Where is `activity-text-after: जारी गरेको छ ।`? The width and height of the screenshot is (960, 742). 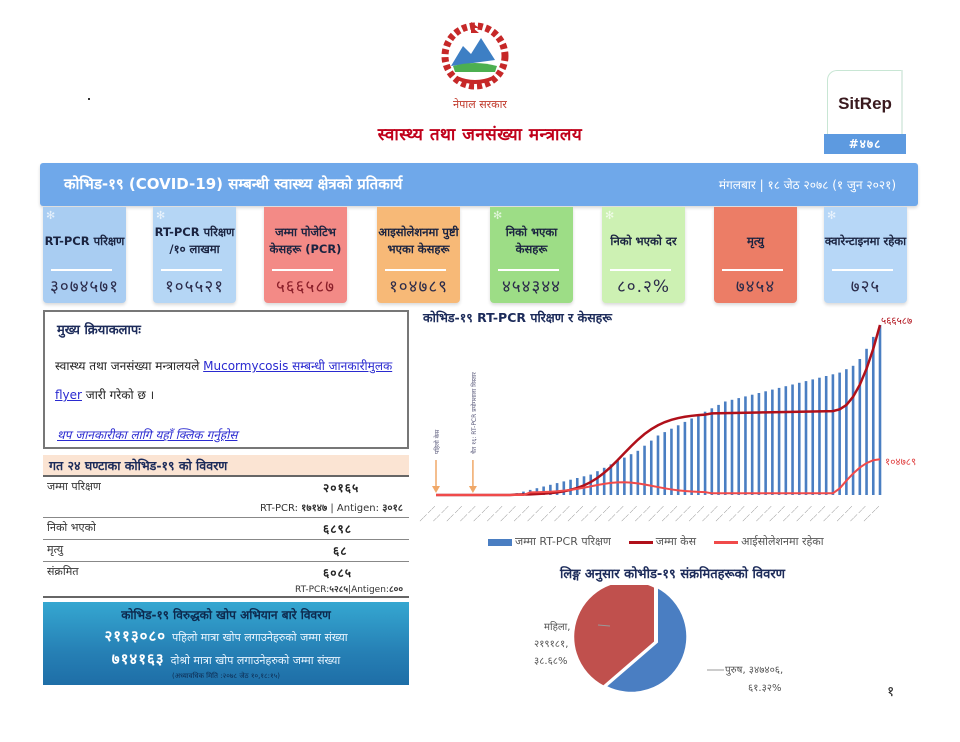 activity-text-after: जारी गरेको छ । is located at coordinates (118, 395).